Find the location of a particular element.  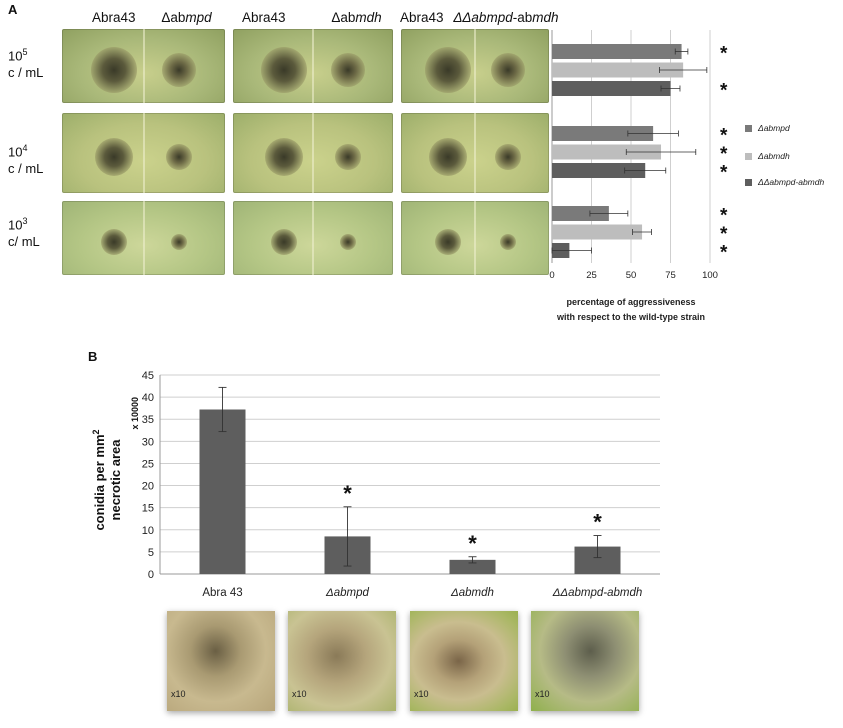

y-tick-label: 30 is located at coordinates (148, 442).